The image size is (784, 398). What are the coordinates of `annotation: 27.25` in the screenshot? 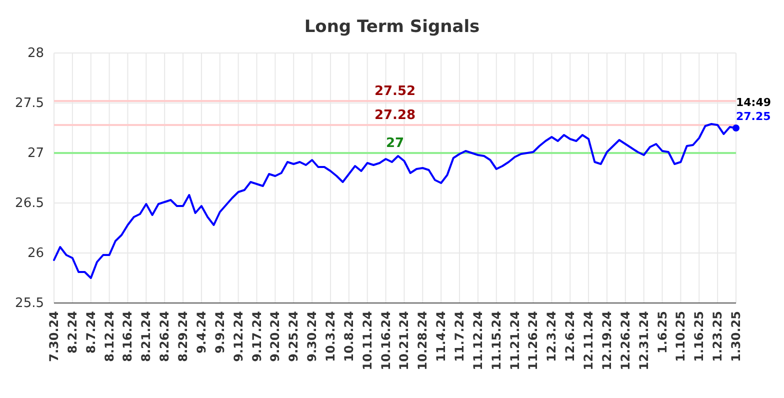 It's located at (753, 116).